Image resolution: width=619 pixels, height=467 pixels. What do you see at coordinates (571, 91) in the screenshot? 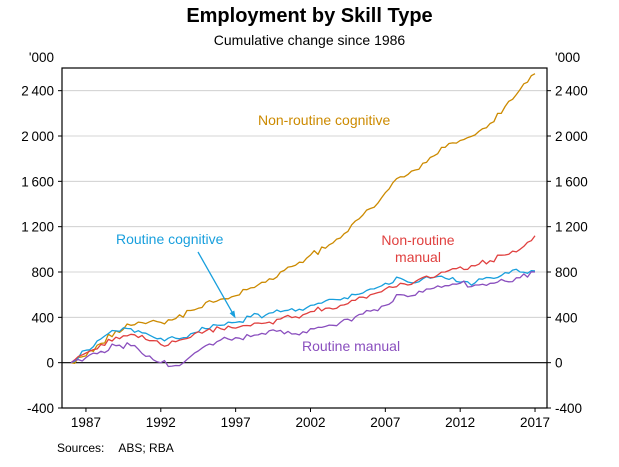
I see `y-axis-label-right: 2 400` at bounding box center [571, 91].